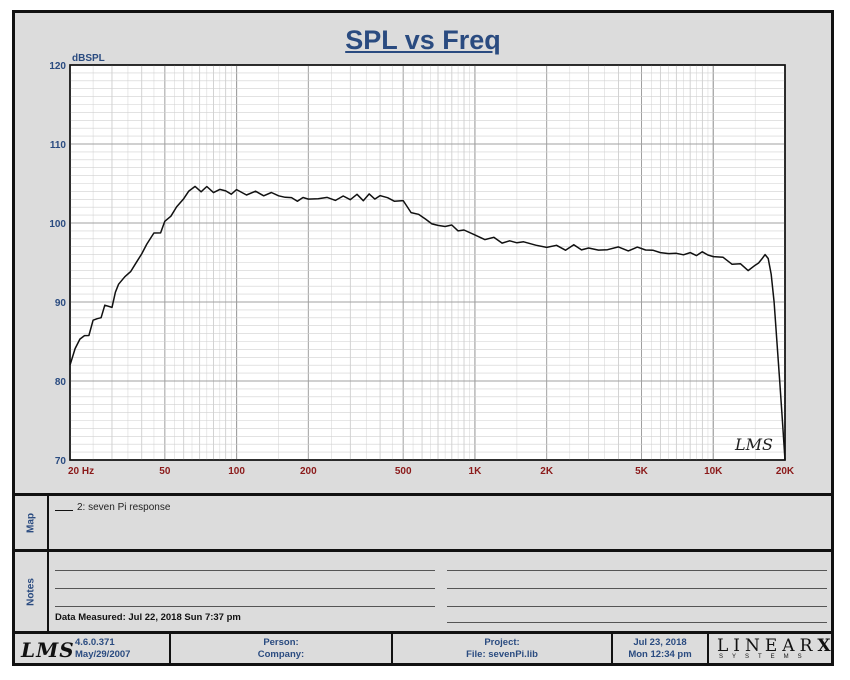  Describe the element at coordinates (547, 471) in the screenshot. I see `x-tick-label: 2K` at that location.